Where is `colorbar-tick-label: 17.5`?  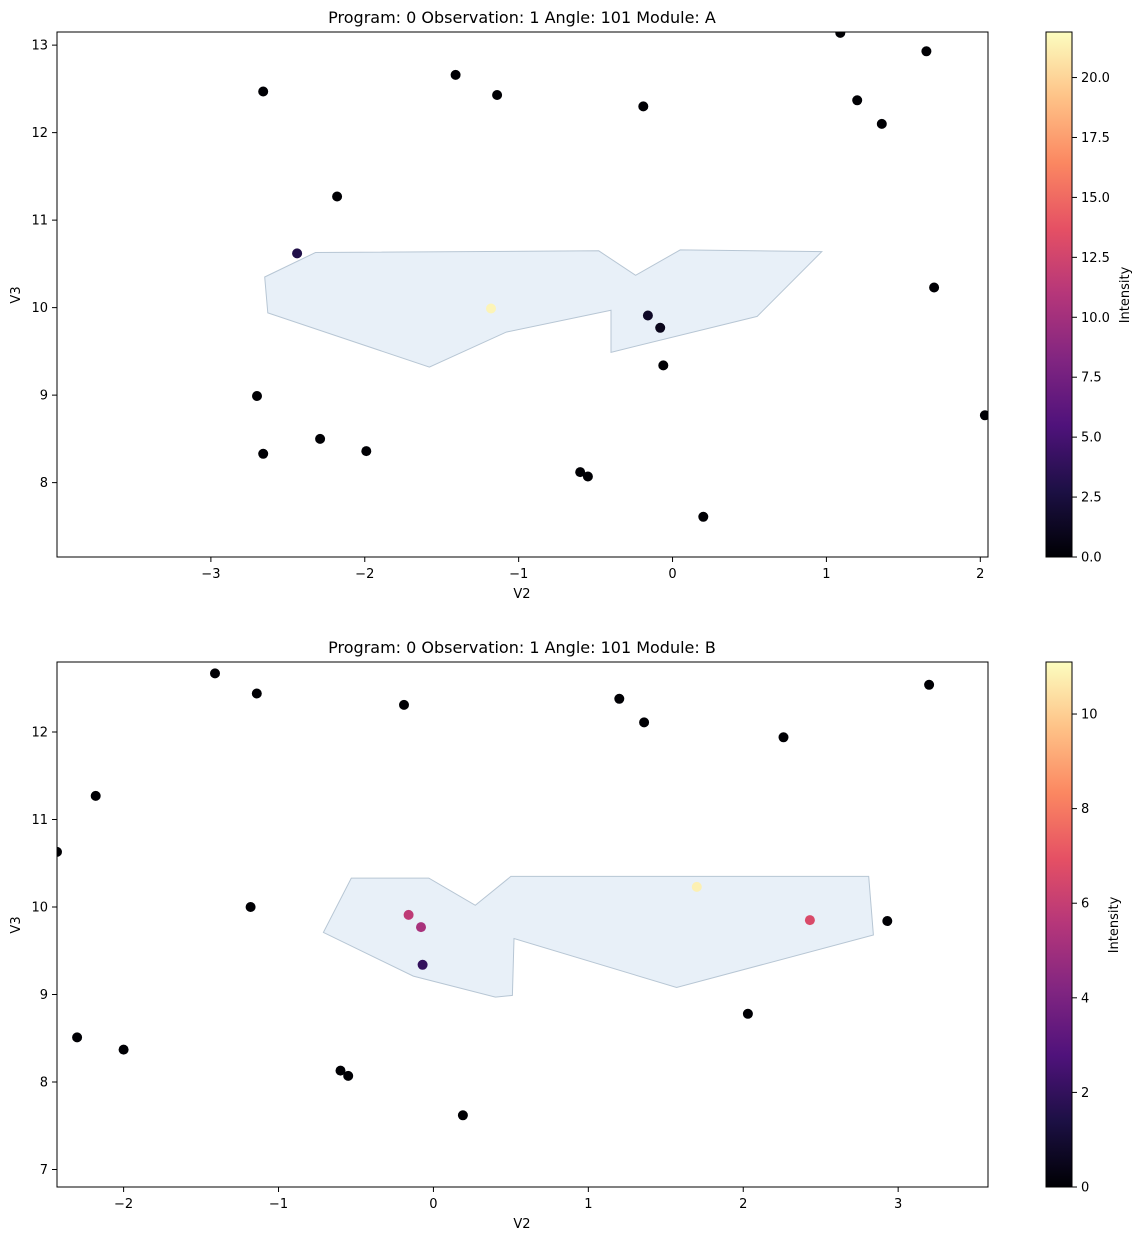 colorbar-tick-label: 17.5 is located at coordinates (1095, 138).